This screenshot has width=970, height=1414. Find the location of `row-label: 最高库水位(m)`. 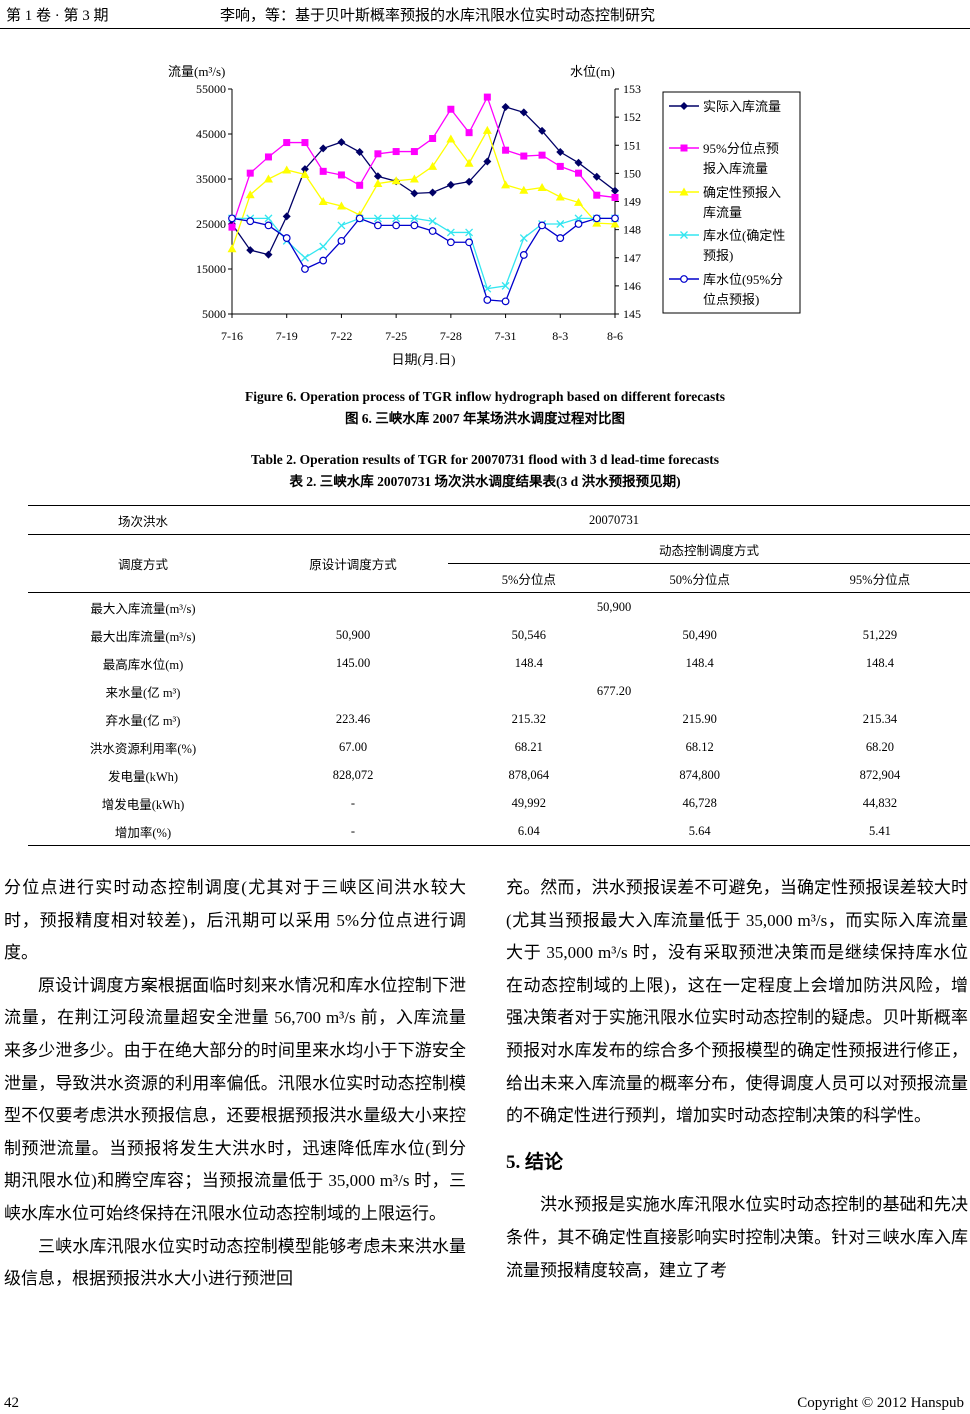

row-label: 最高库水位(m) is located at coordinates (143, 664).